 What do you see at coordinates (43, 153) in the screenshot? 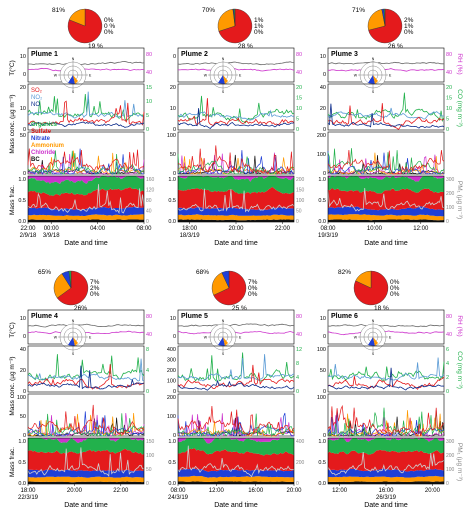
I see `species-legend-label: Chloride` at bounding box center [43, 153].